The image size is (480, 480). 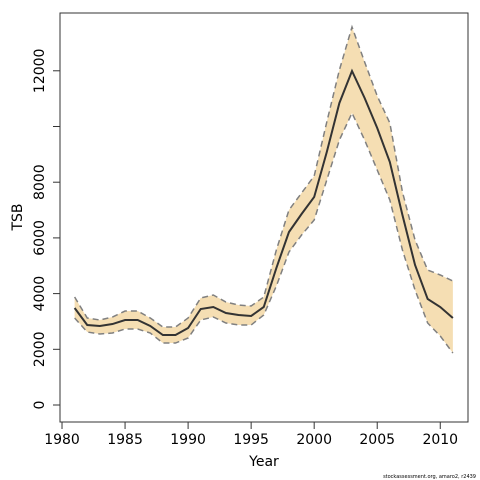 What do you see at coordinates (40, 405) in the screenshot?
I see `y-tick-label: 0` at bounding box center [40, 405].